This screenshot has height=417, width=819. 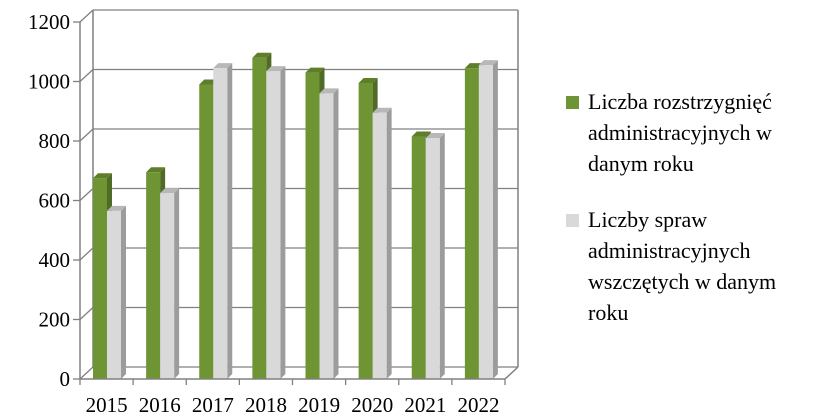 I want to click on axes, so click(x=299, y=375).